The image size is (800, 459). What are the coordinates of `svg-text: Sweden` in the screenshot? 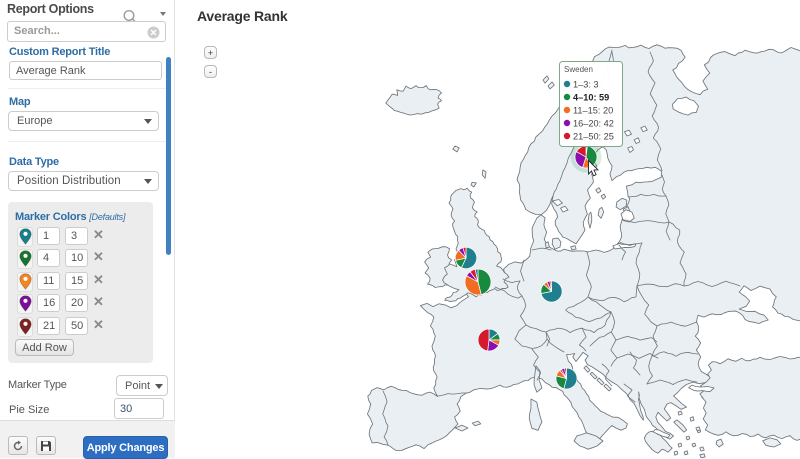 It's located at (578, 69).